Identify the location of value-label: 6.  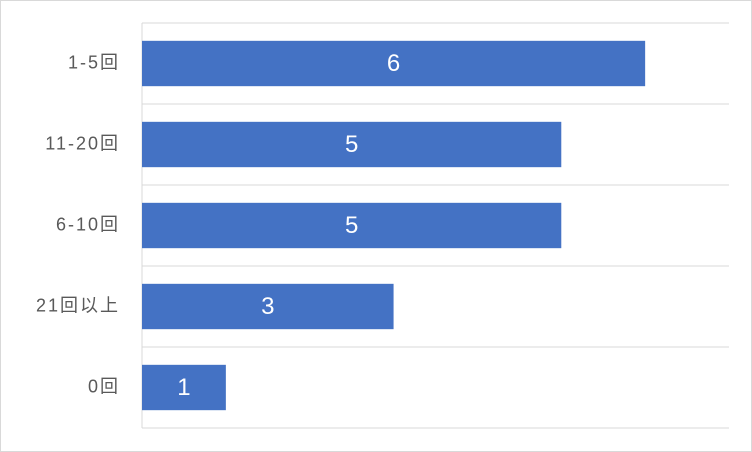
(393, 63).